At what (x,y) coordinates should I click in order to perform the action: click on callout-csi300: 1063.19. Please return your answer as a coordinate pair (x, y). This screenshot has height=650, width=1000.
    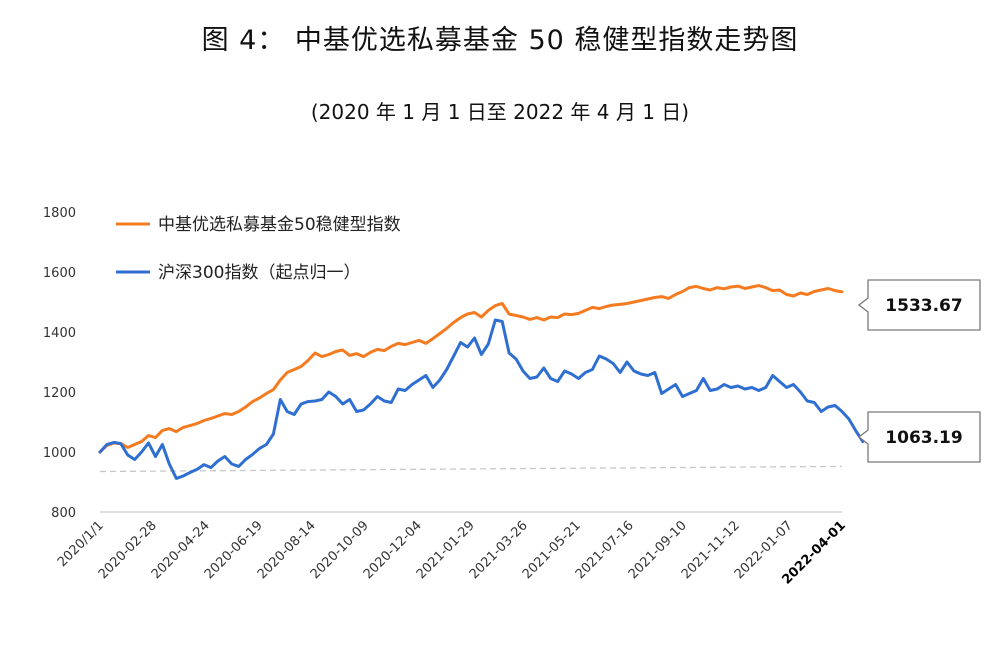
    Looking at the image, I should click on (919, 437).